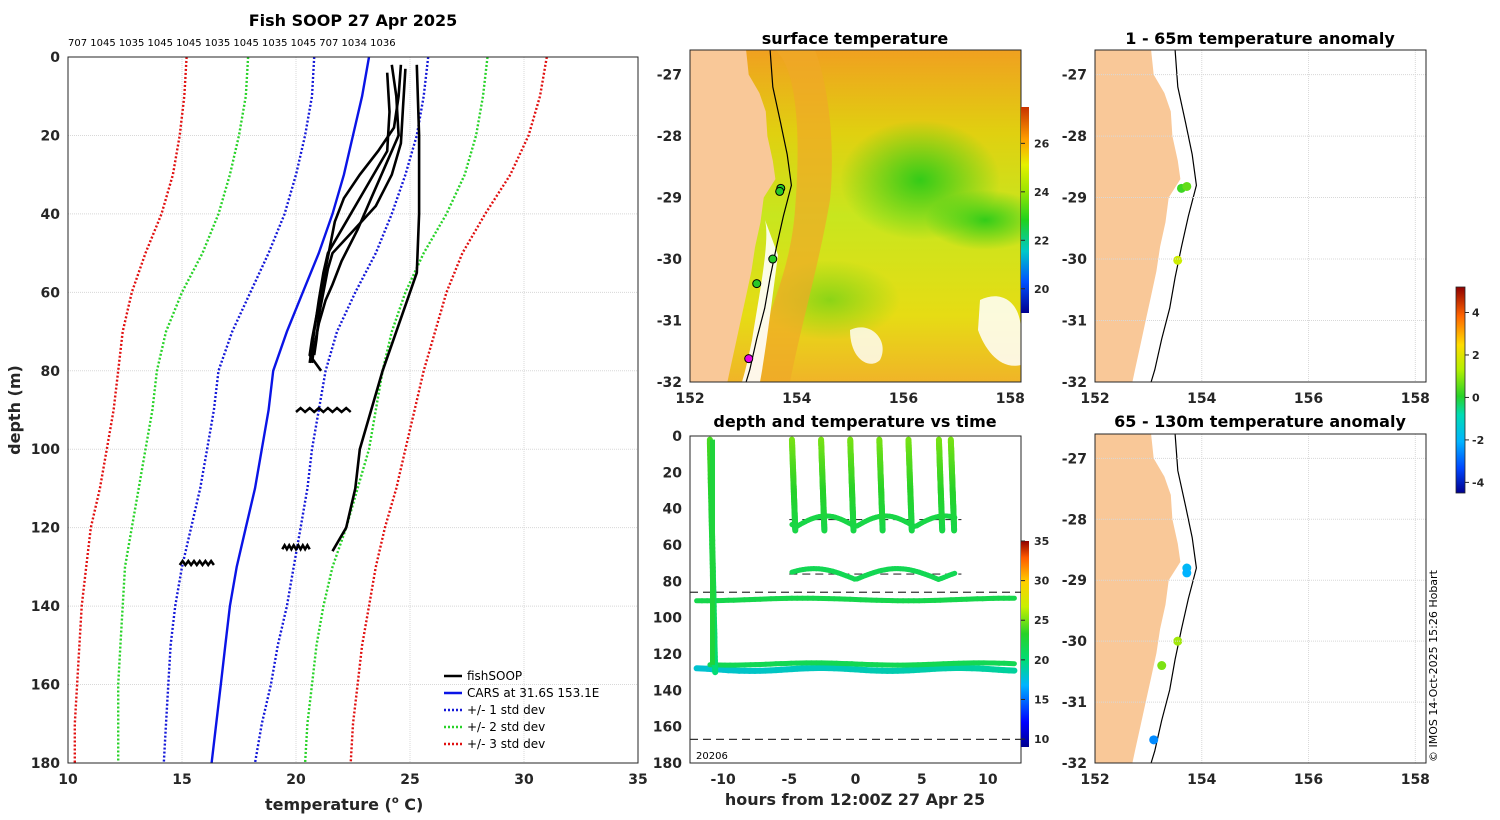 This screenshot has height=820, width=1500. I want to click on anomaly-cb-label: -2, so click(1478, 440).